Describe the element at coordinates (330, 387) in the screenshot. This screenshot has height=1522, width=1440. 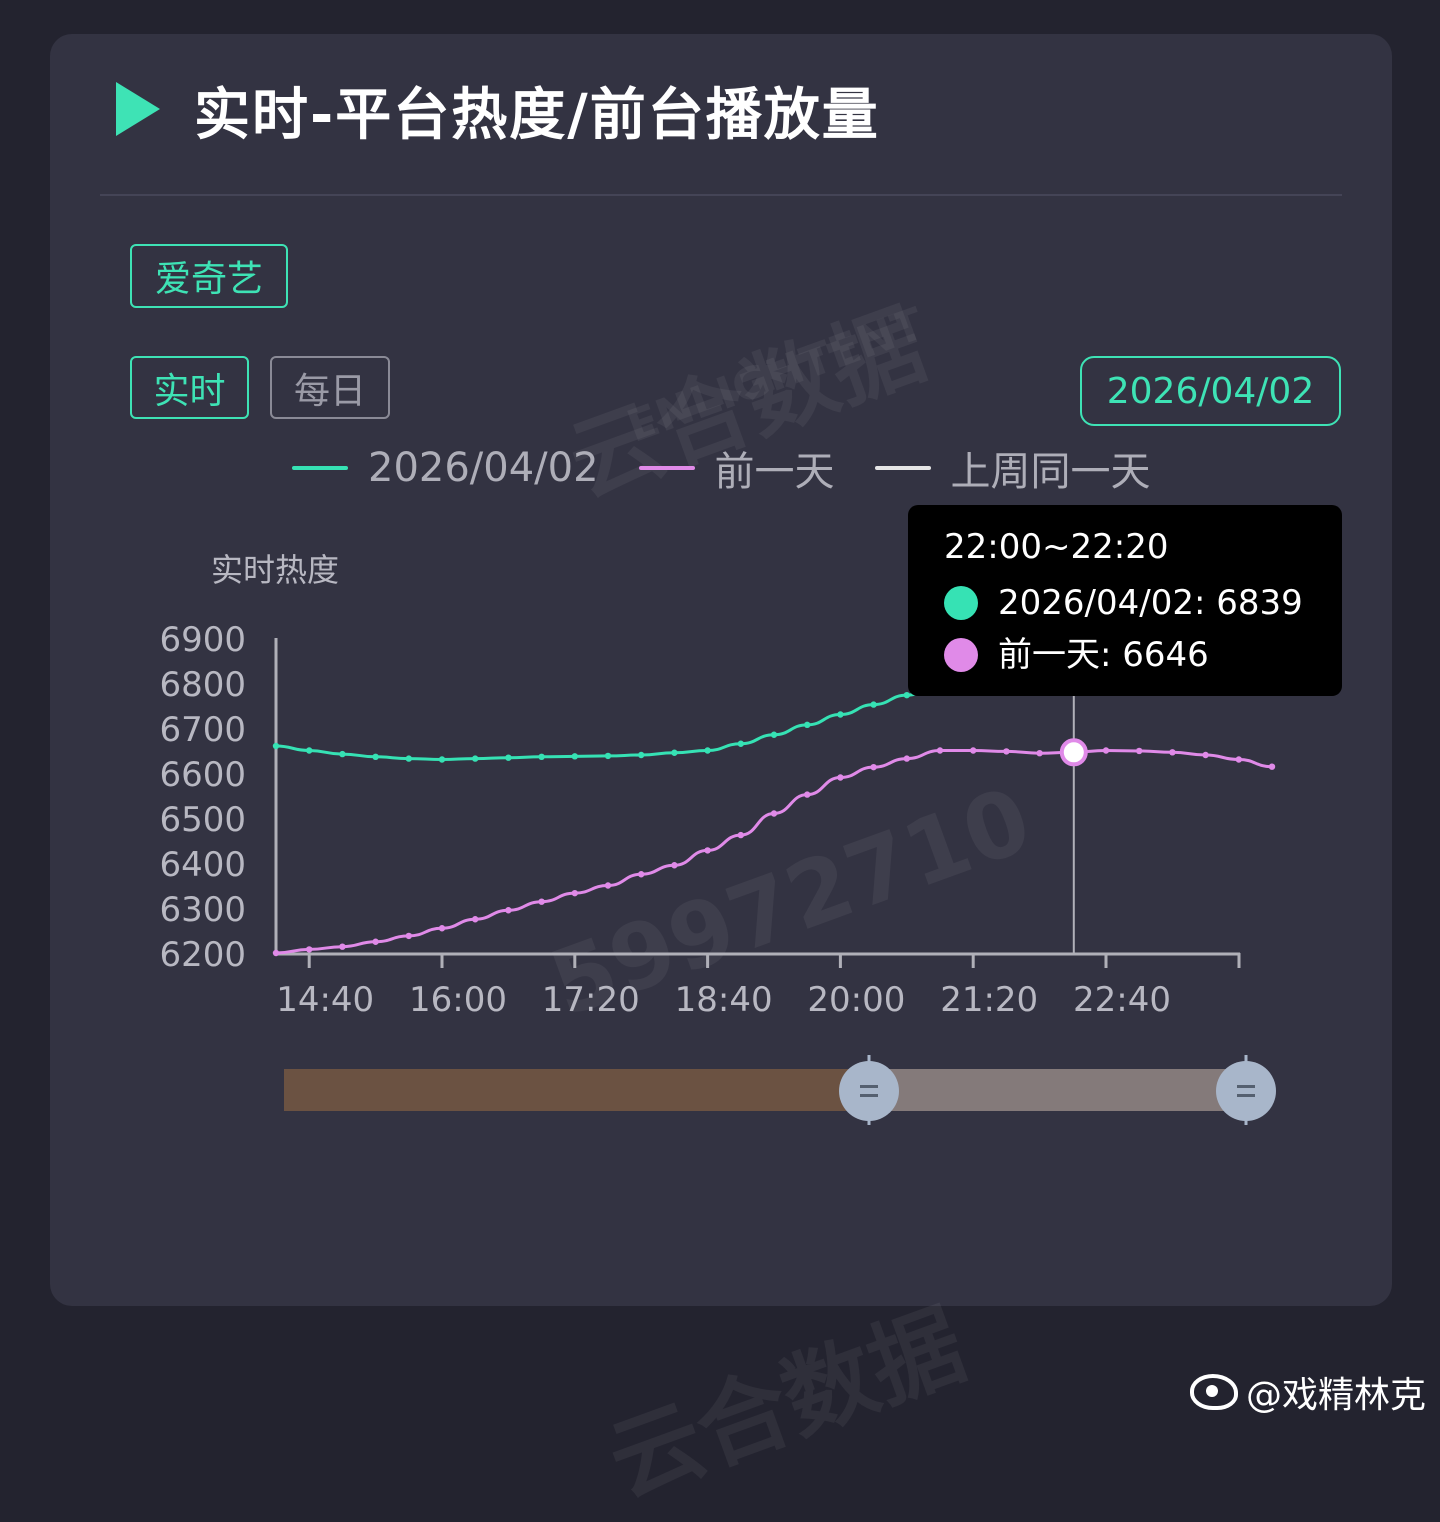
I see `tab-daily: 每日` at that location.